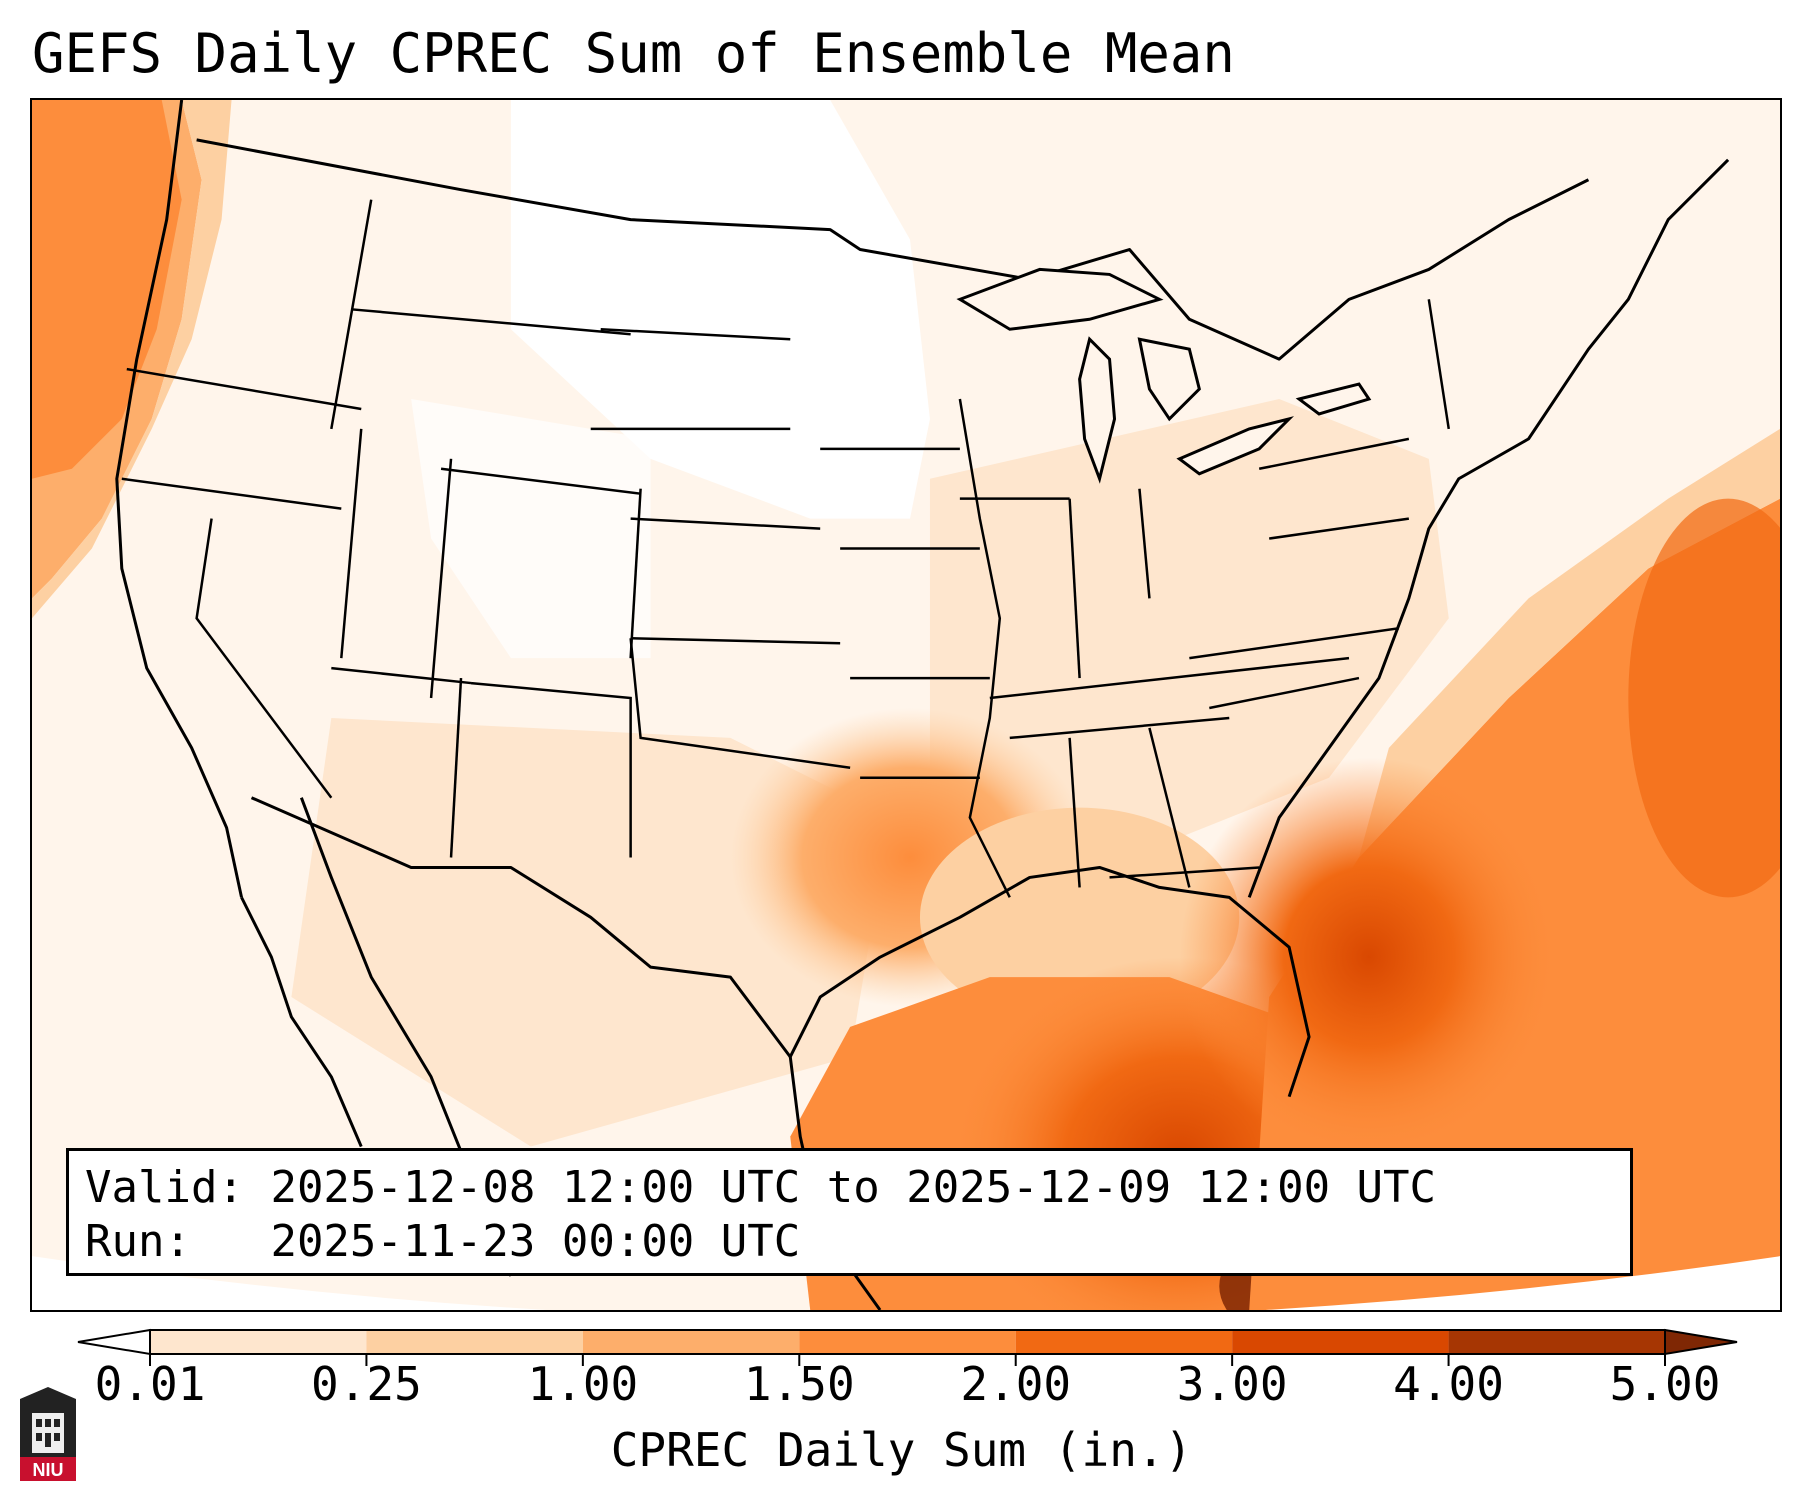 The width and height of the screenshot is (1803, 1500). Describe the element at coordinates (1144, 543) in the screenshot. I see `state-line-in-oh` at that location.